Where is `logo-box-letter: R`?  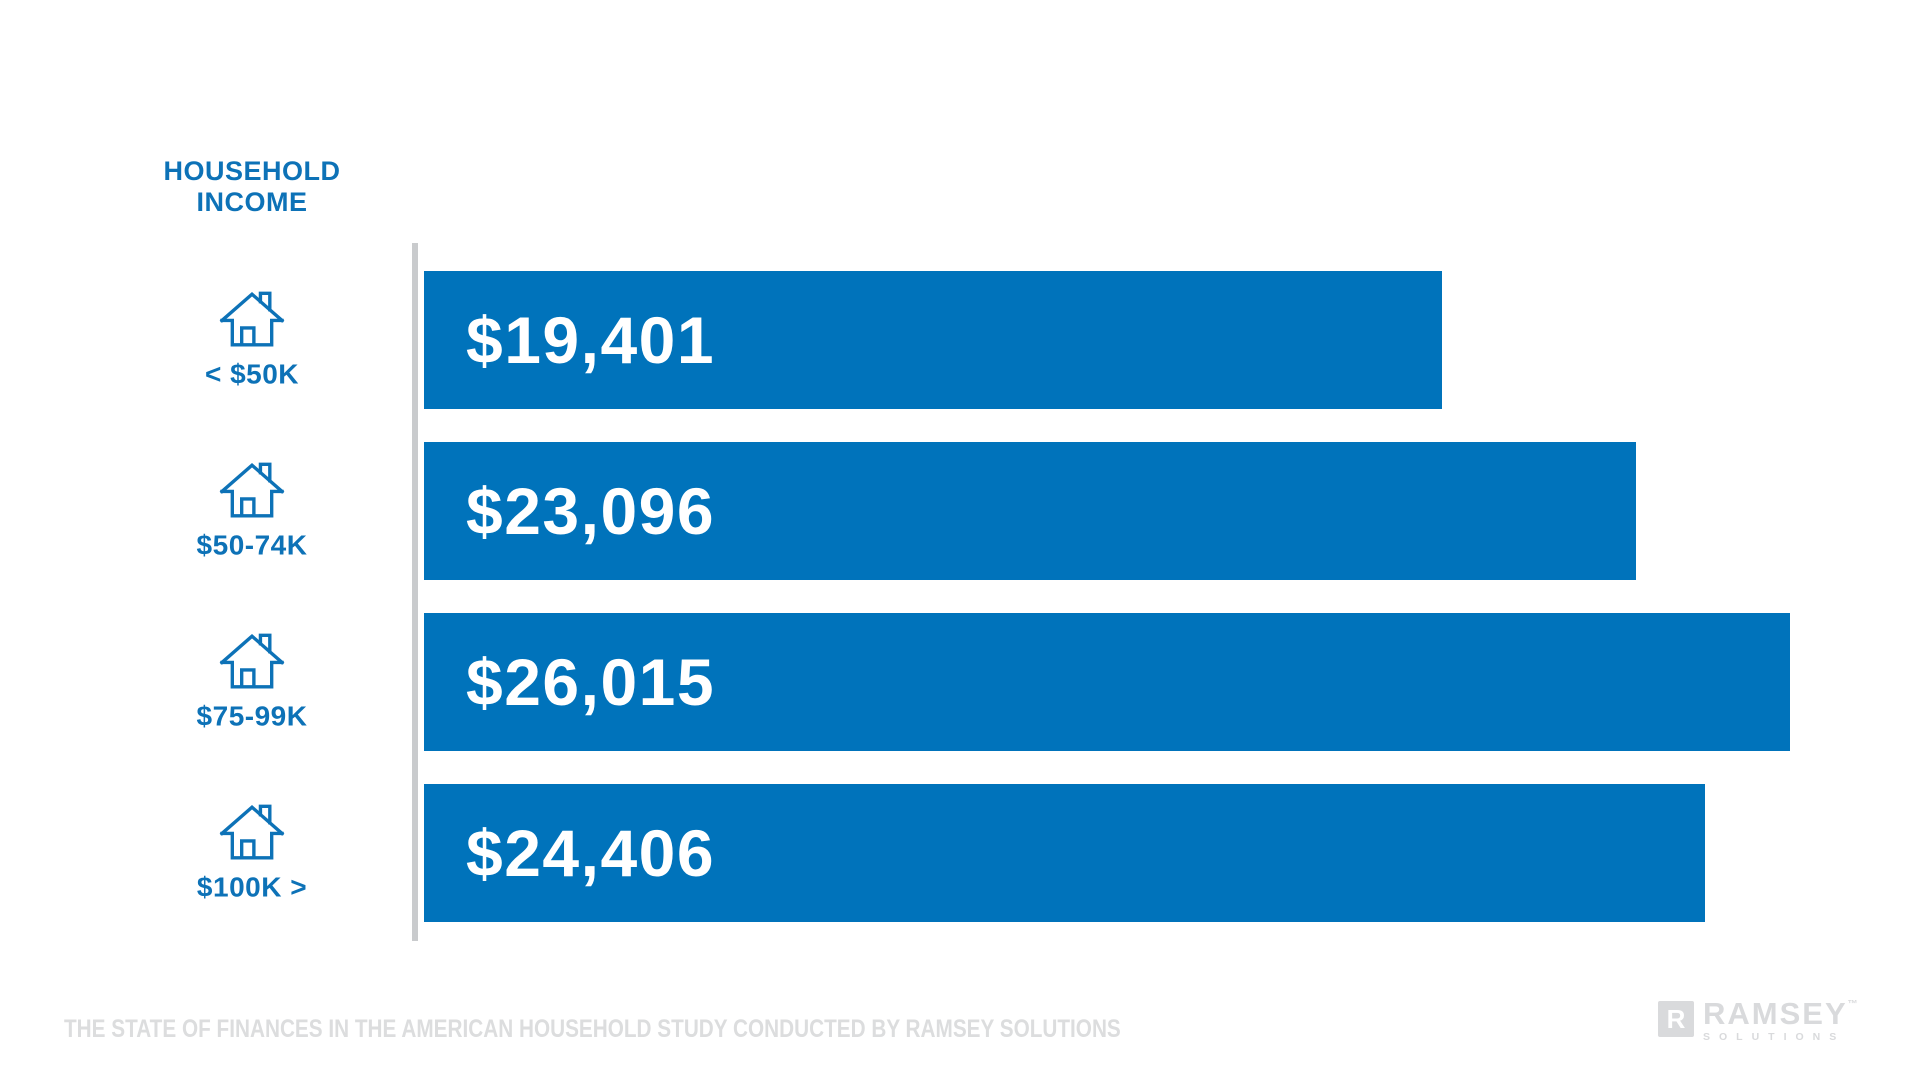
logo-box-letter: R is located at coordinates (1676, 1018).